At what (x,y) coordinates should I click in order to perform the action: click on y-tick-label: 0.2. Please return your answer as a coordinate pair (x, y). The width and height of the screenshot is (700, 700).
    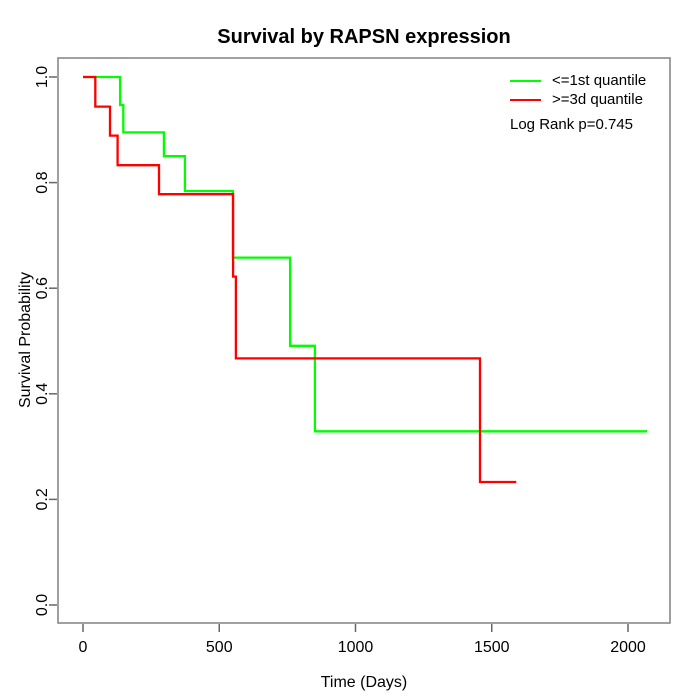
    Looking at the image, I should click on (42, 499).